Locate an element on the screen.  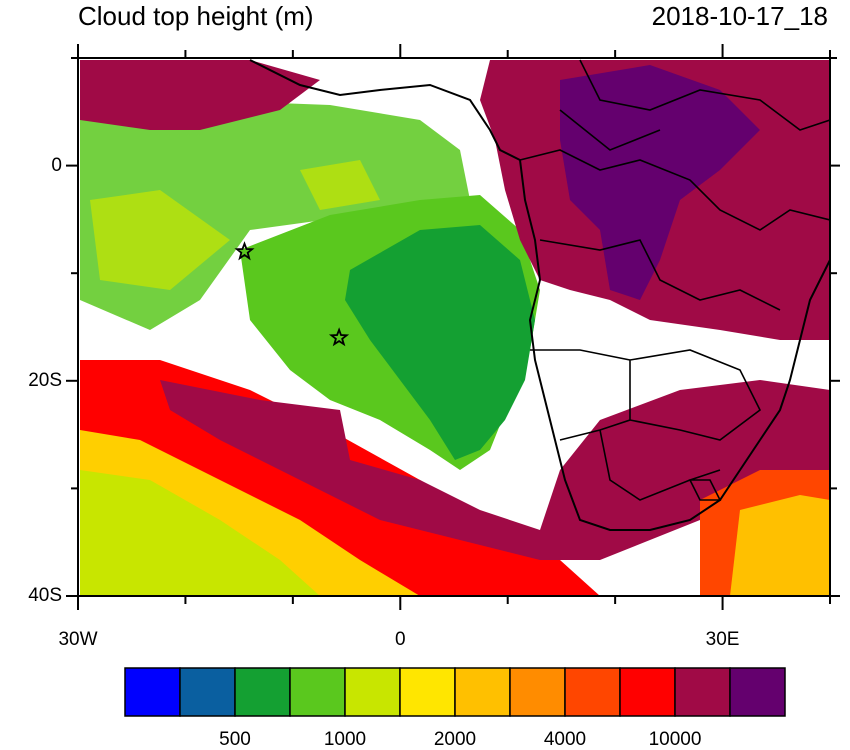
colorbar-label-2: 2000 is located at coordinates (455, 739).